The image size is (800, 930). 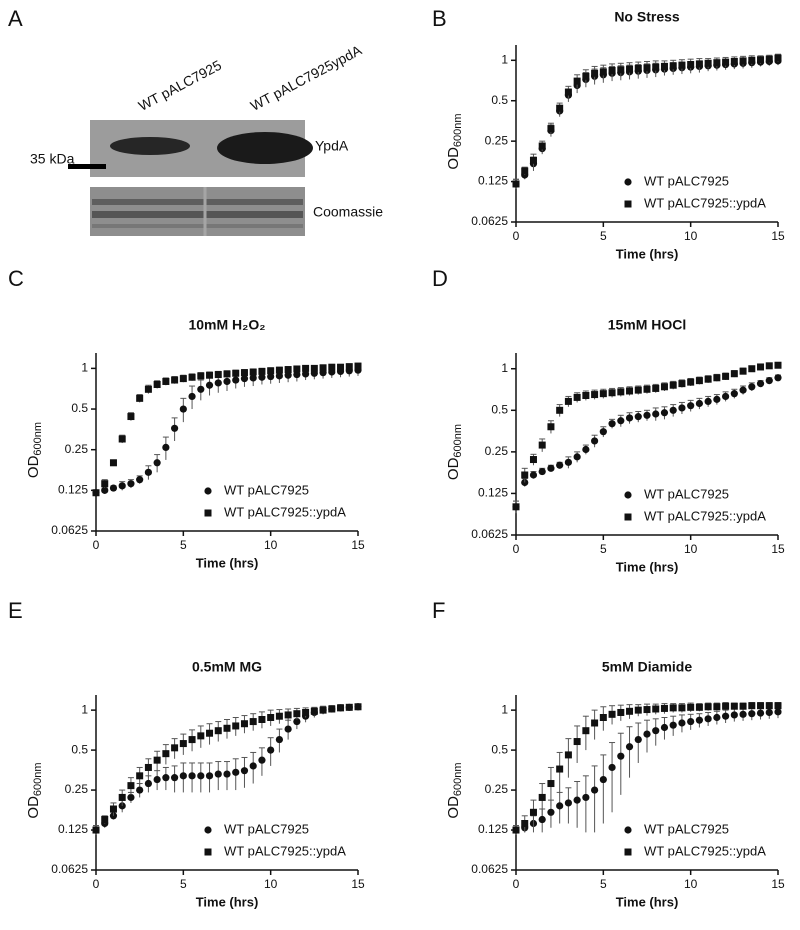 I want to click on y-tick-label: 0.5, so click(x=499, y=409).